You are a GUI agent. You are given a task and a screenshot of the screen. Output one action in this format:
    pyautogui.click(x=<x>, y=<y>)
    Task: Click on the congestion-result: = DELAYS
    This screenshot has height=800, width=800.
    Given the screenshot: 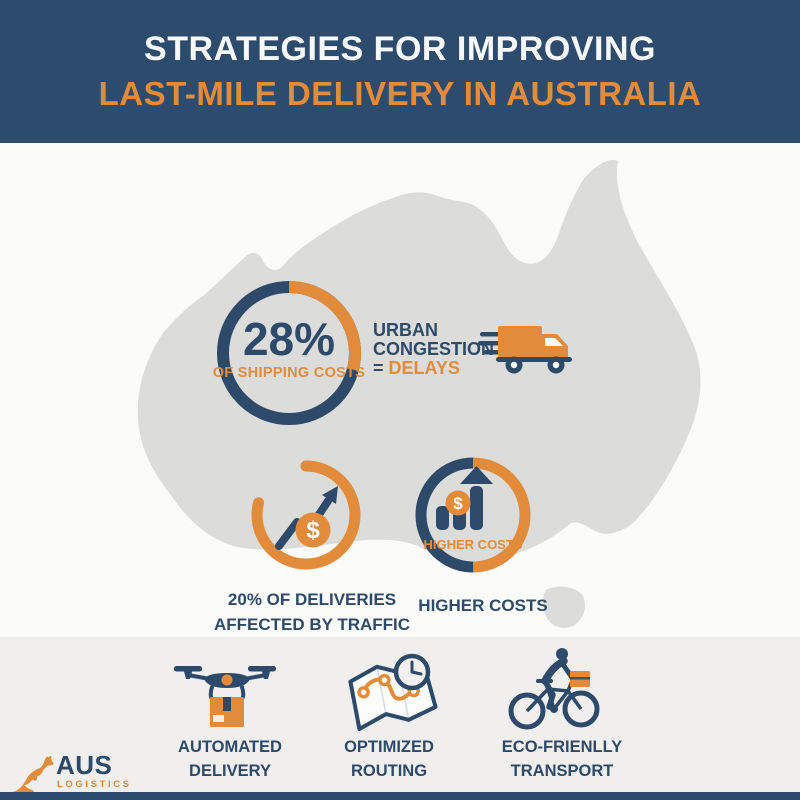 What is the action you would take?
    pyautogui.click(x=458, y=368)
    